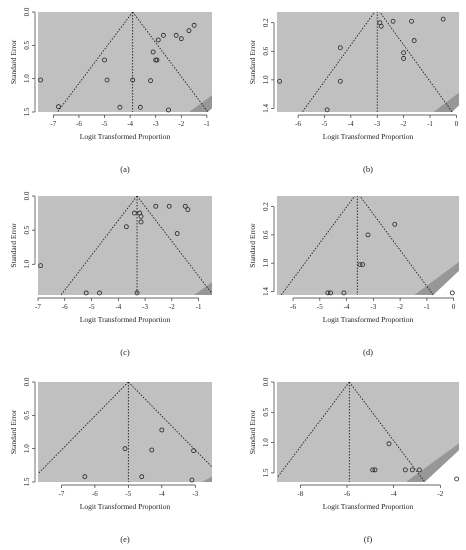 This screenshot has width=466, height=550. What do you see at coordinates (125, 539) in the screenshot?
I see `panel-caption: (e)` at bounding box center [125, 539].